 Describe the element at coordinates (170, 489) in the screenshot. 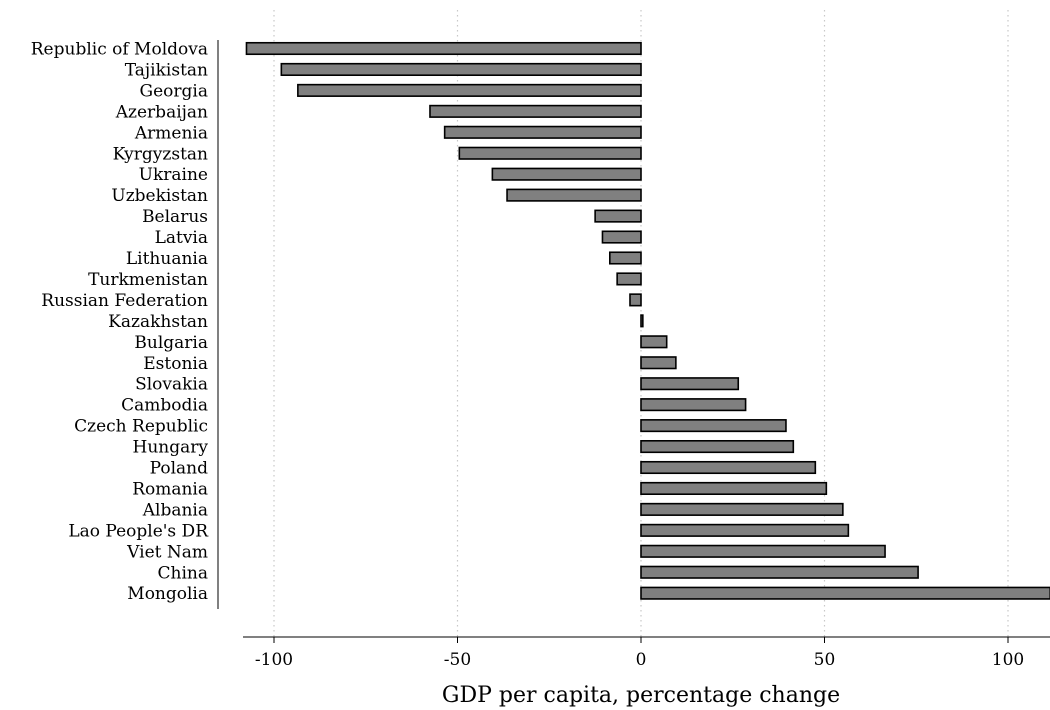

I see `category-label: Romania` at that location.